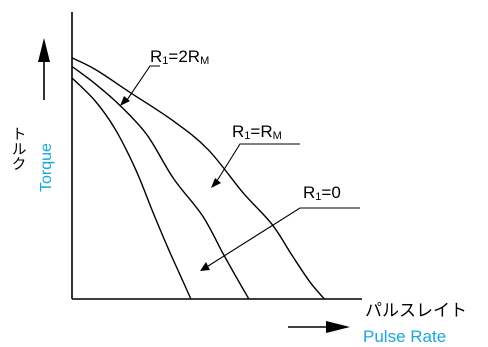 The image size is (488, 347). Describe the element at coordinates (277, 136) in the screenshot. I see `label-1-sub2: M` at that location.